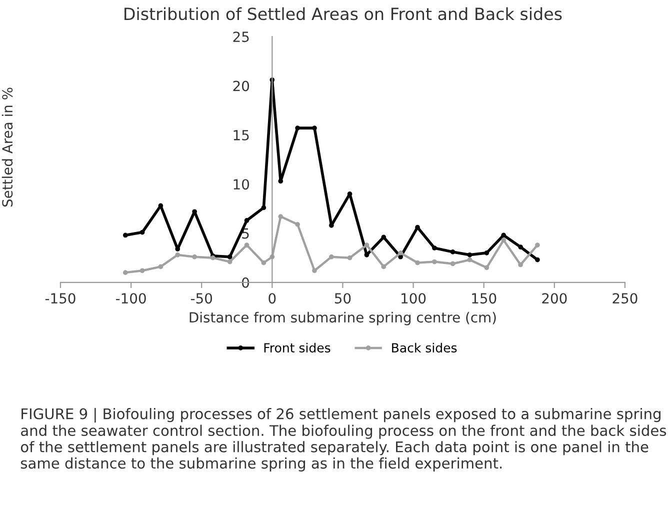 The height and width of the screenshot is (523, 672). I want to click on x-tick-label: 200, so click(554, 298).